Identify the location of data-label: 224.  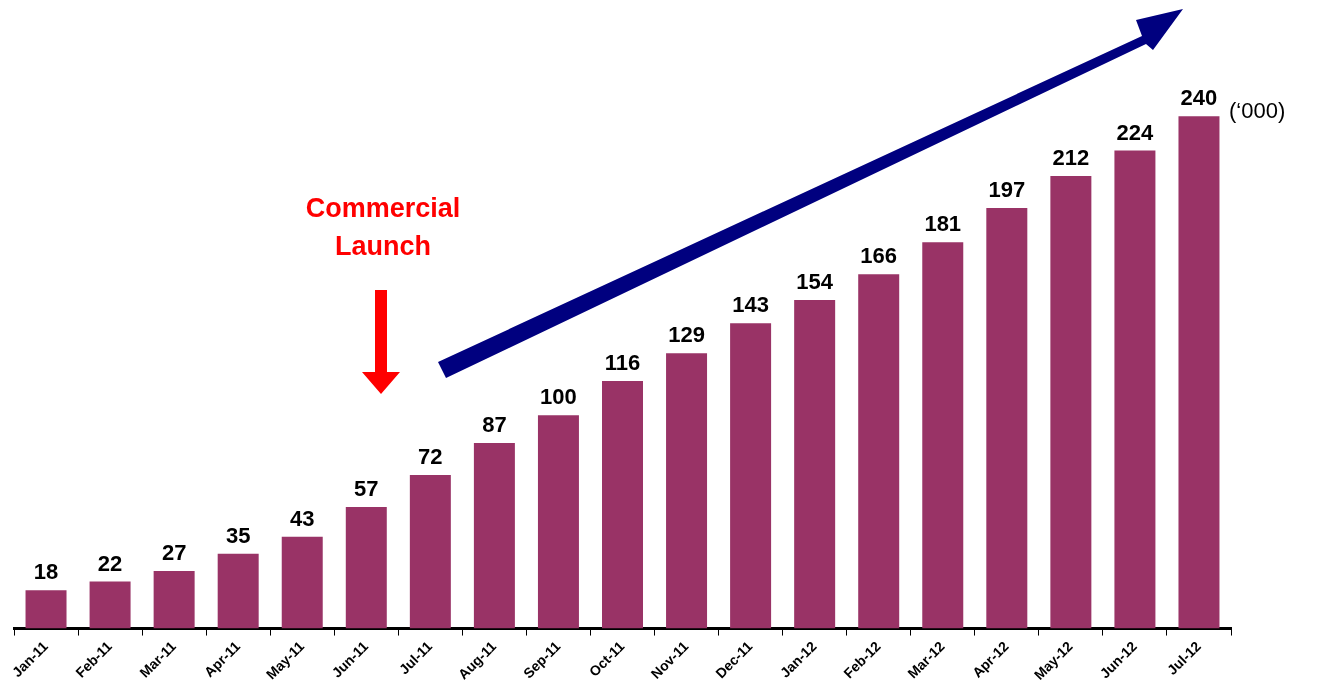
(1135, 132).